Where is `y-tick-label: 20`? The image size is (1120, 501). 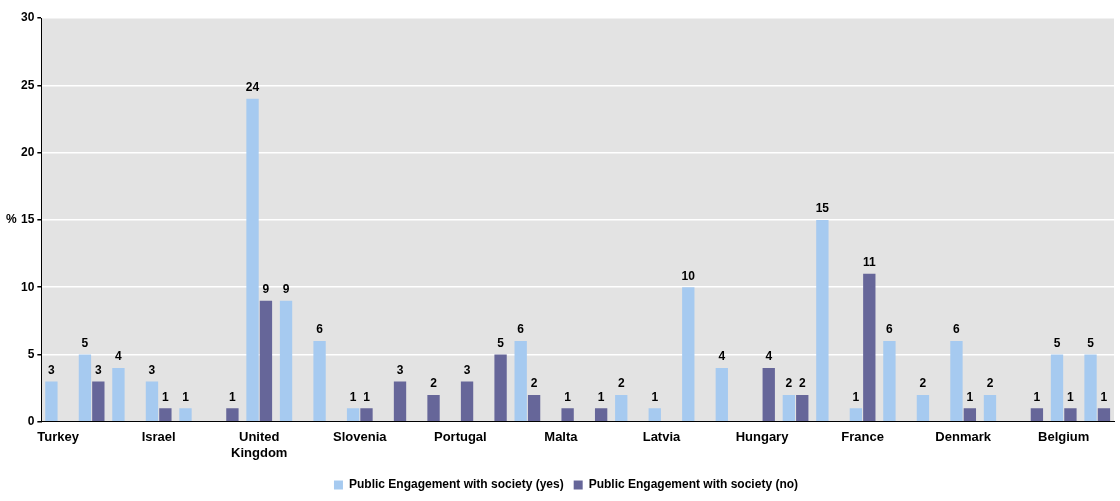 y-tick-label: 20 is located at coordinates (27, 151).